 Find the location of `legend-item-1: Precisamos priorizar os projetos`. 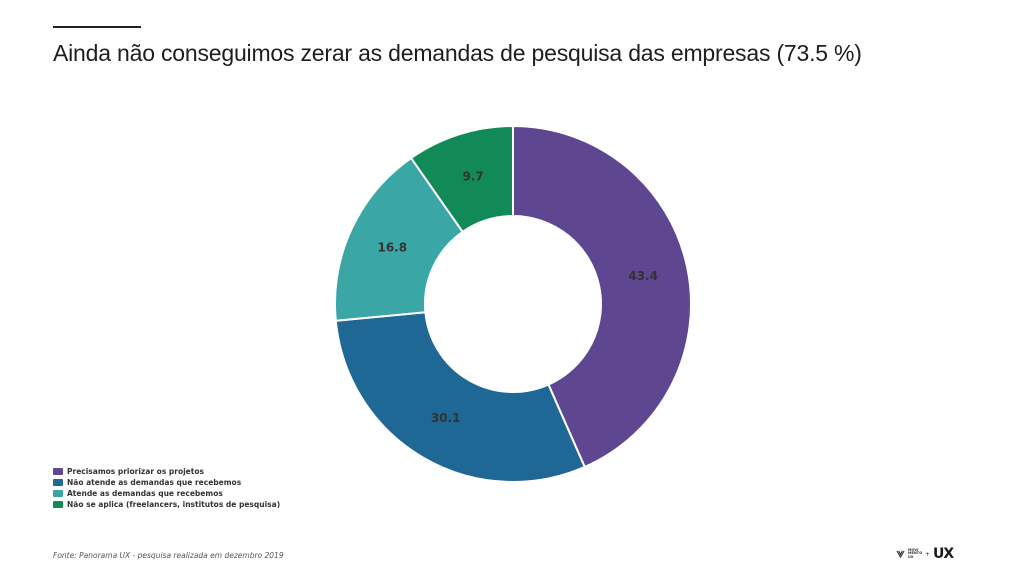

legend-item-1: Precisamos priorizar os projetos is located at coordinates (166, 471).